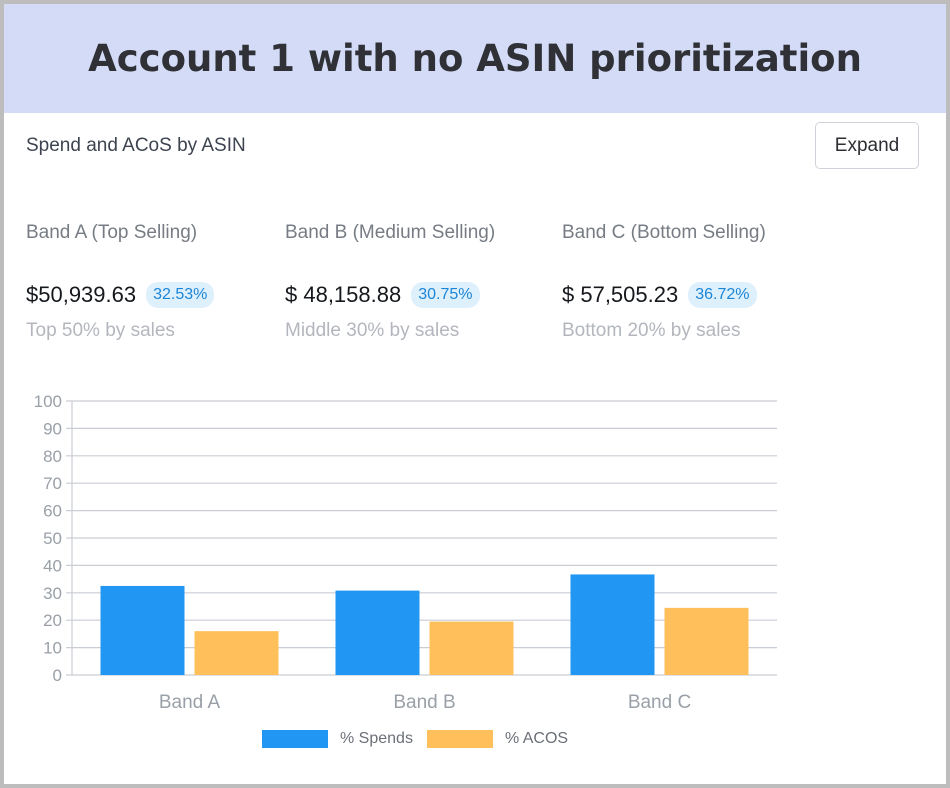 The image size is (950, 788). What do you see at coordinates (651, 330) in the screenshot?
I see `band-subtitle: Bottom 20% by sales` at bounding box center [651, 330].